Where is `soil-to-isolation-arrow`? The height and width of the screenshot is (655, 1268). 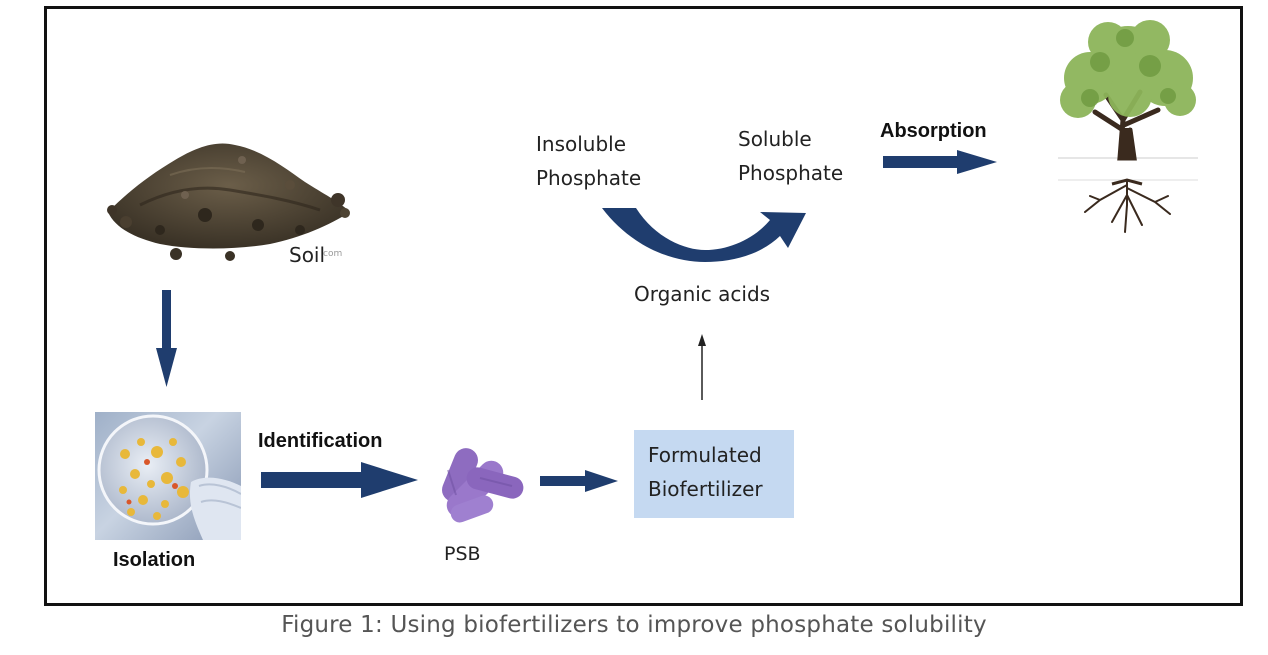
soil-to-isolation-arrow is located at coordinates (166, 338).